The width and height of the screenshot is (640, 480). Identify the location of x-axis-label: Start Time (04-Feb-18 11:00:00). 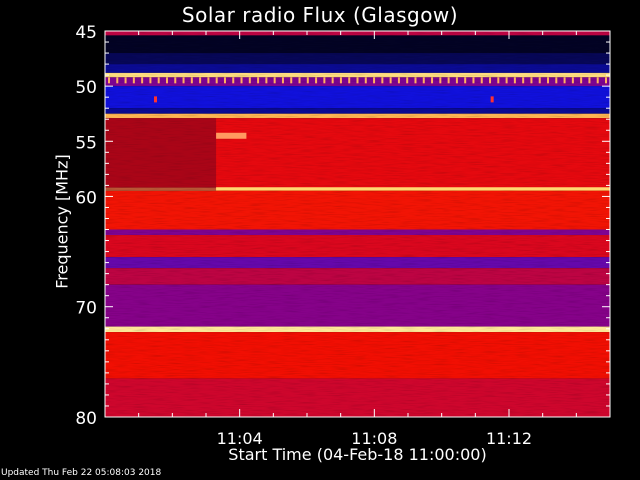
(357, 454).